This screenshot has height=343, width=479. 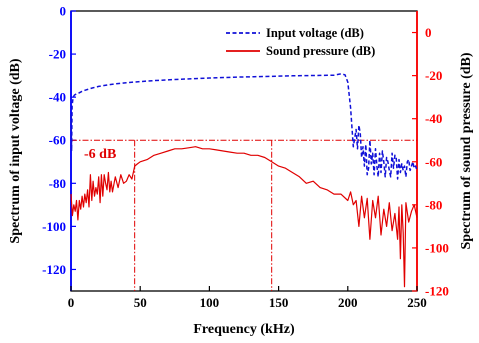 I want to click on y-right-tick-label: 0, so click(x=428, y=32).